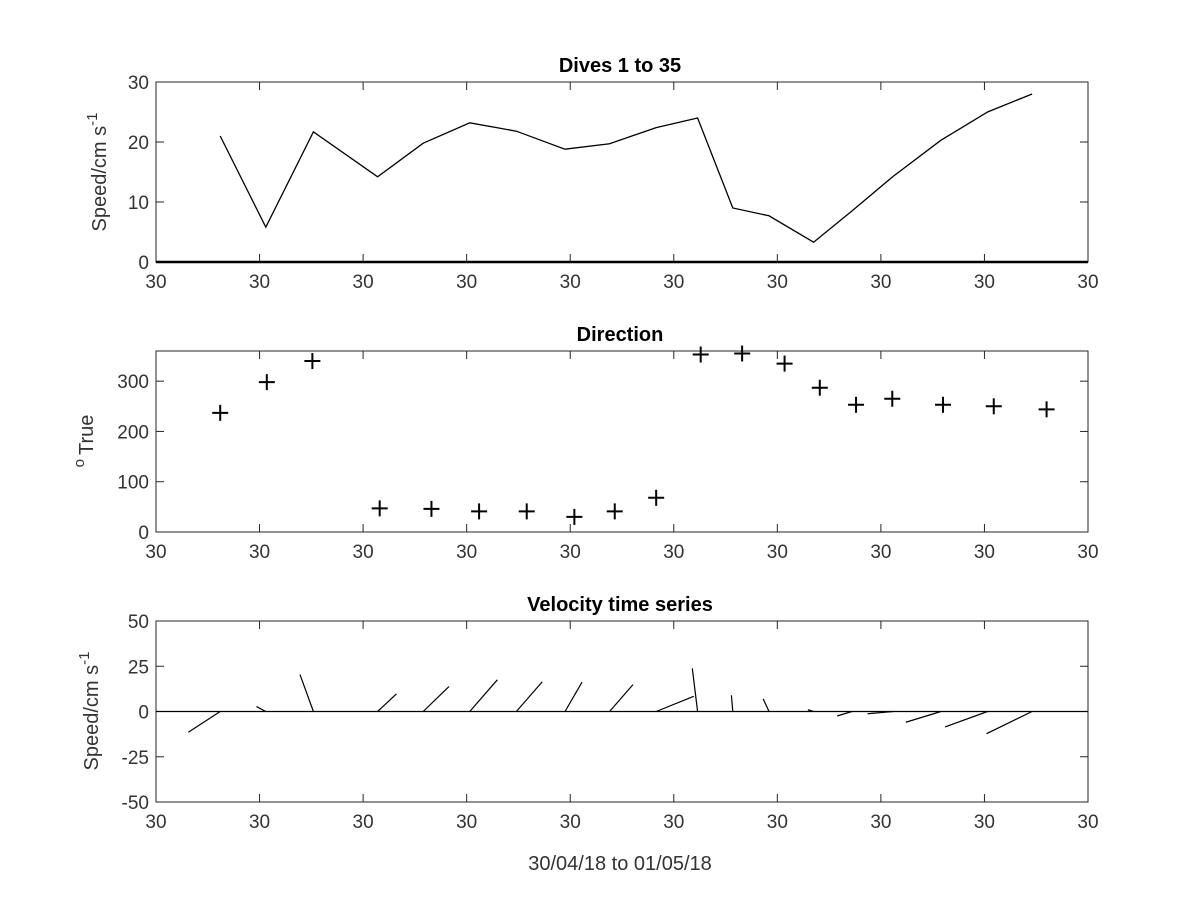  I want to click on velocity-x-axis-label: 30/04/18 to 01/05/18, so click(620, 864).